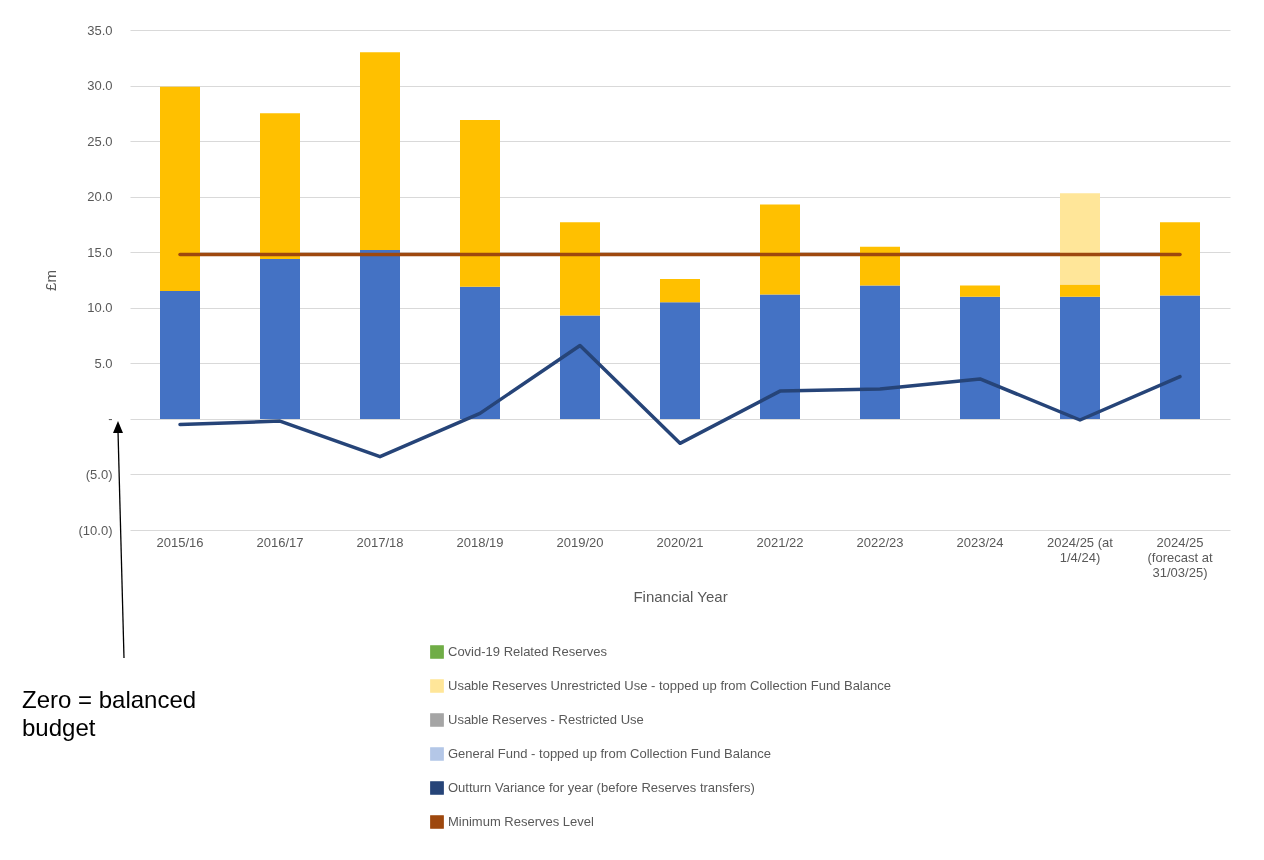  What do you see at coordinates (380, 542) in the screenshot?
I see `x-tick-label: 2017/18` at bounding box center [380, 542].